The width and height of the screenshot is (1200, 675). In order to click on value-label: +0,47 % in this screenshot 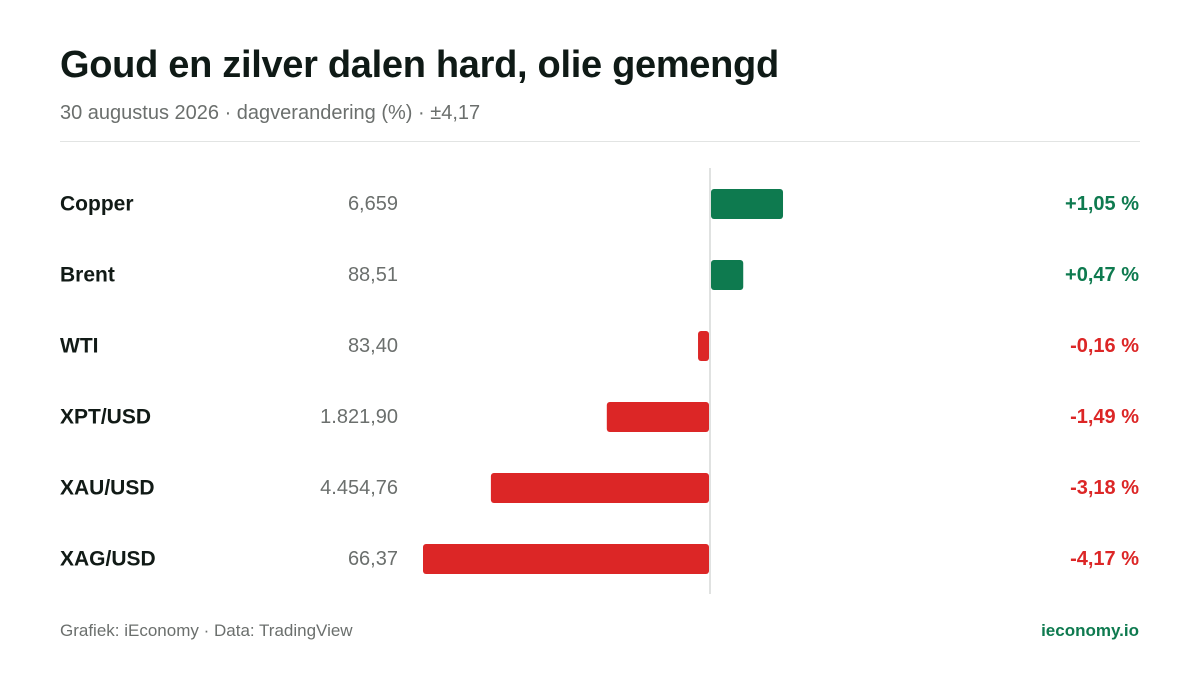, I will do `click(1102, 275)`.